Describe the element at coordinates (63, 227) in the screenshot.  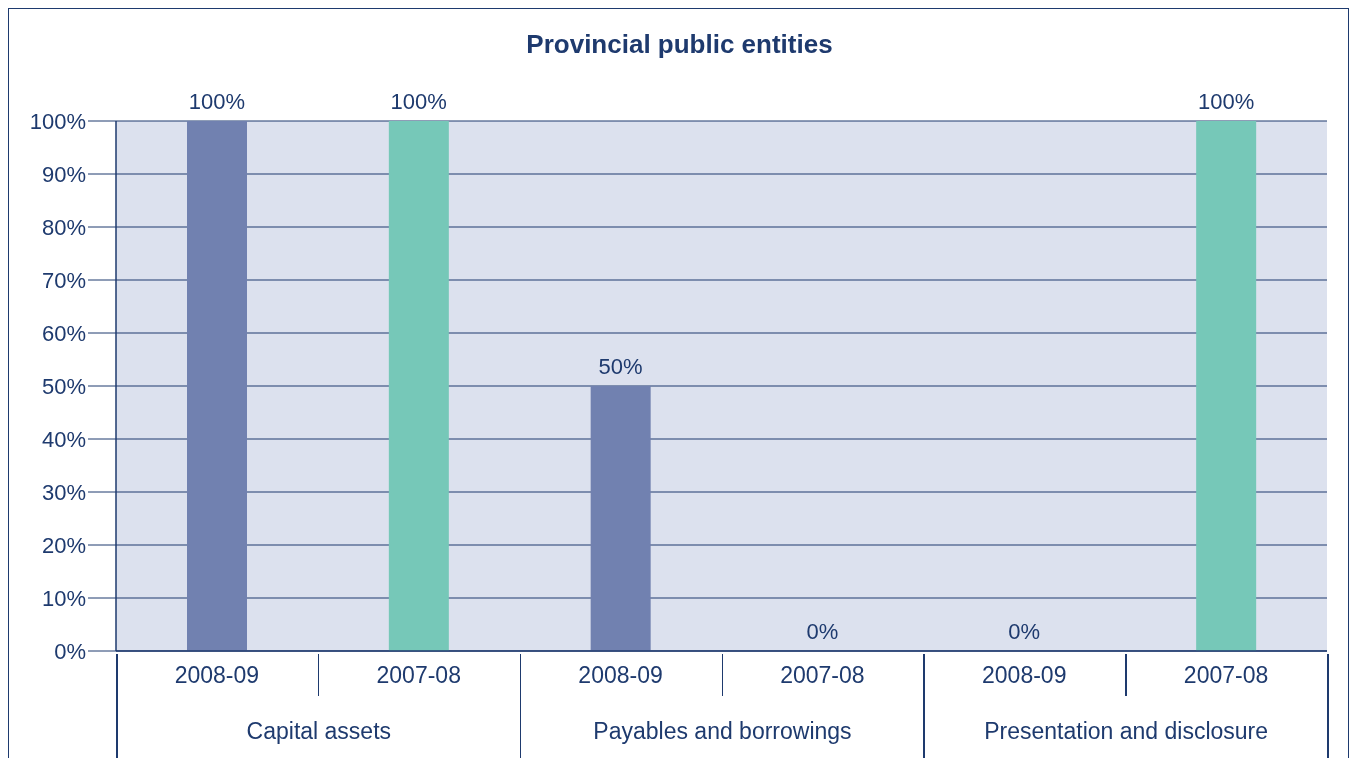
I see `y-tick-label: 80%` at that location.